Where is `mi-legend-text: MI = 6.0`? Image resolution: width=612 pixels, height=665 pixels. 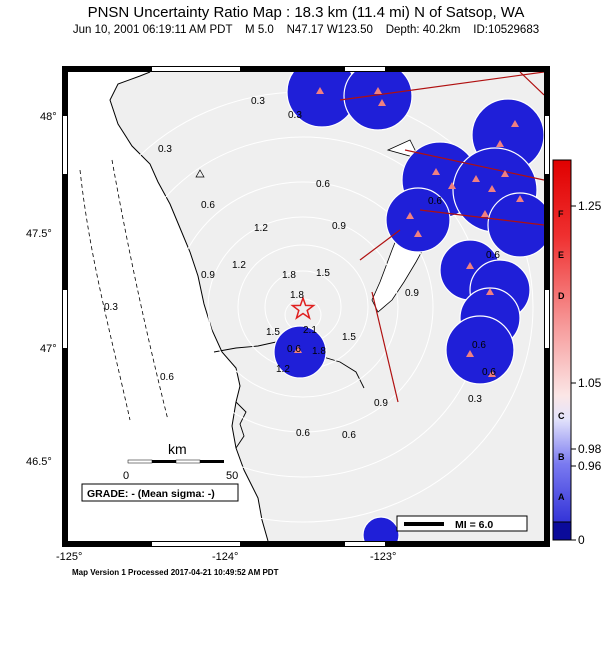
mi-legend-text: MI = 6.0 is located at coordinates (474, 525).